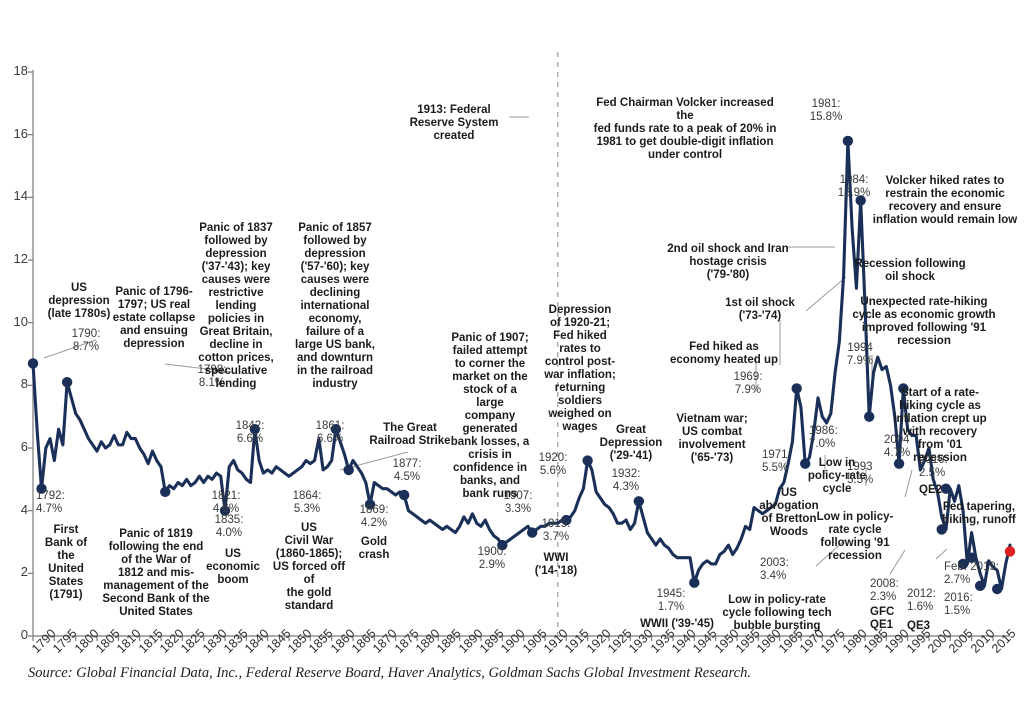  What do you see at coordinates (919, 626) in the screenshot?
I see `annotation-qe3: QE3` at bounding box center [919, 626].